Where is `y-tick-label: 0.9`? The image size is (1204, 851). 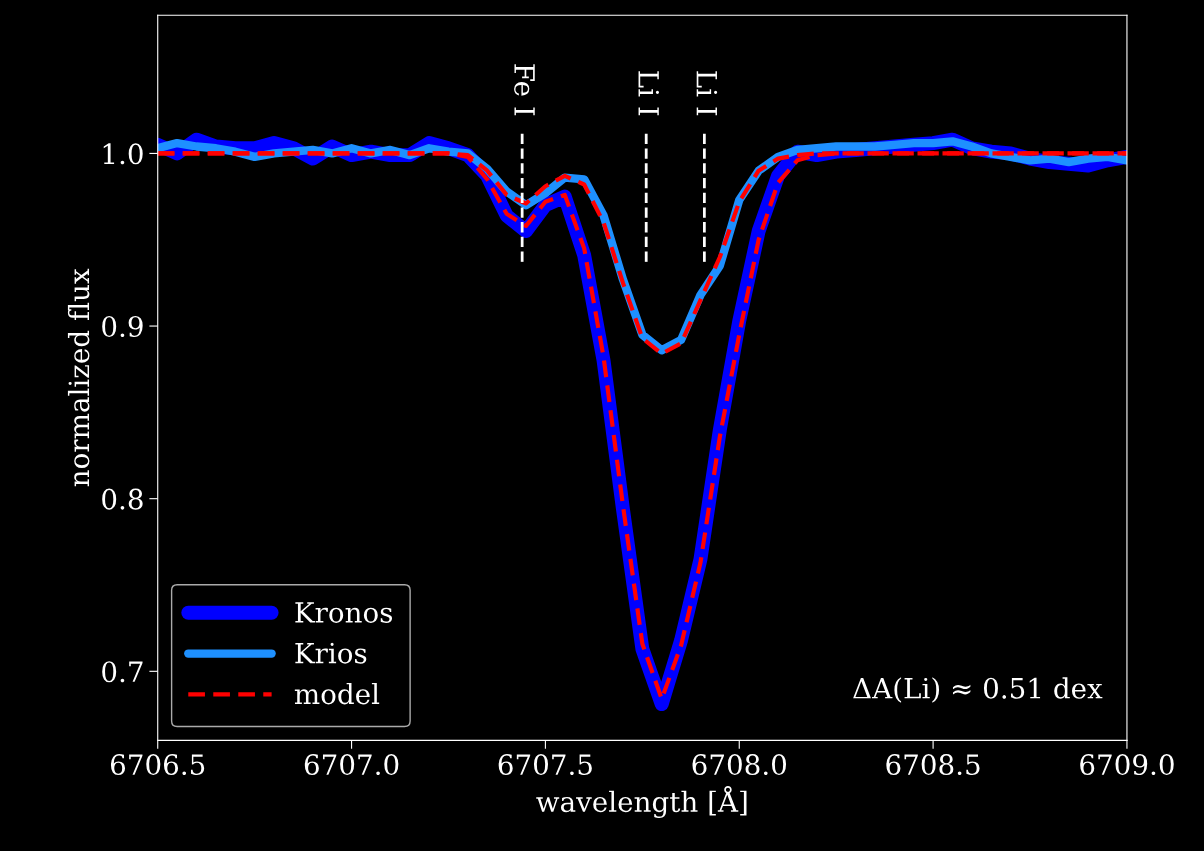 y-tick-label: 0.9 is located at coordinates (122, 326).